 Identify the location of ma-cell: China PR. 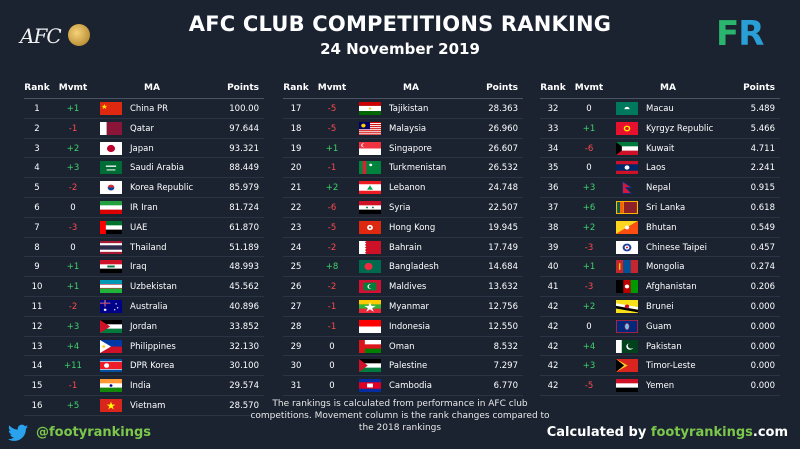
(149, 109).